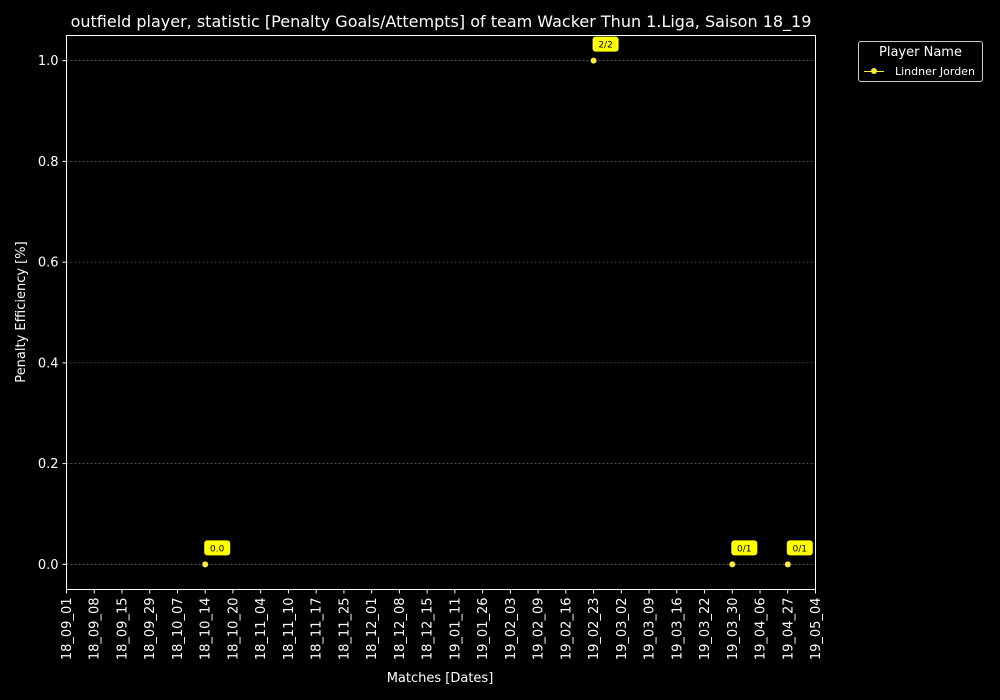  I want to click on legend: Player Name Lindner Jorden, so click(920, 61).